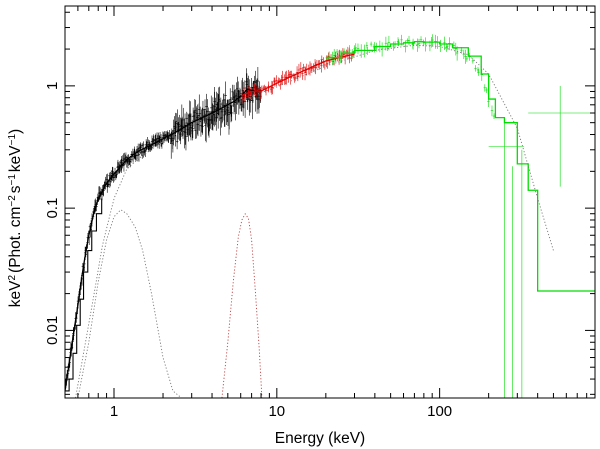 The width and height of the screenshot is (600, 449). I want to click on series-mid-energy-model, so click(297, 75).